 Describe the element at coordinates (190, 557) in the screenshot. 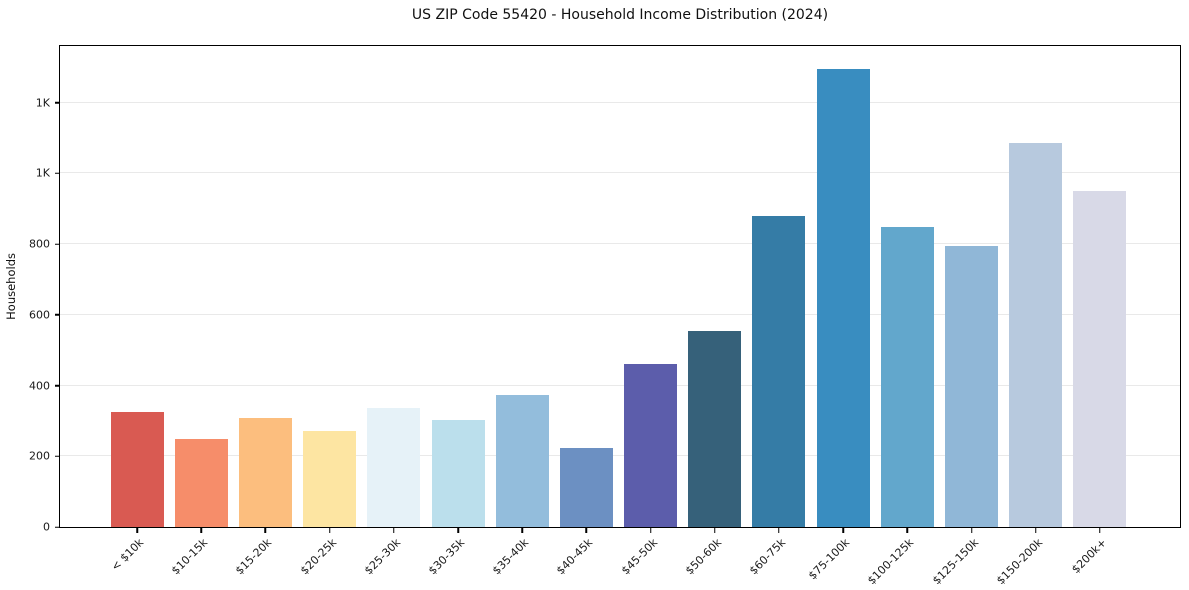

I see `x-tick-label: $10-15k` at that location.